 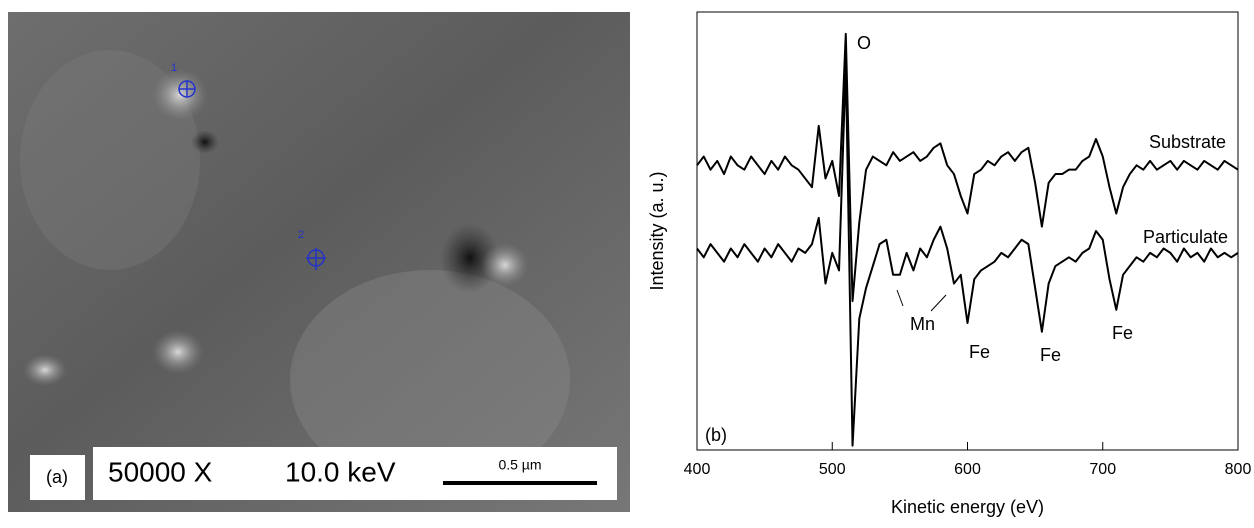 What do you see at coordinates (174, 68) in the screenshot?
I see `point-label: 1` at bounding box center [174, 68].